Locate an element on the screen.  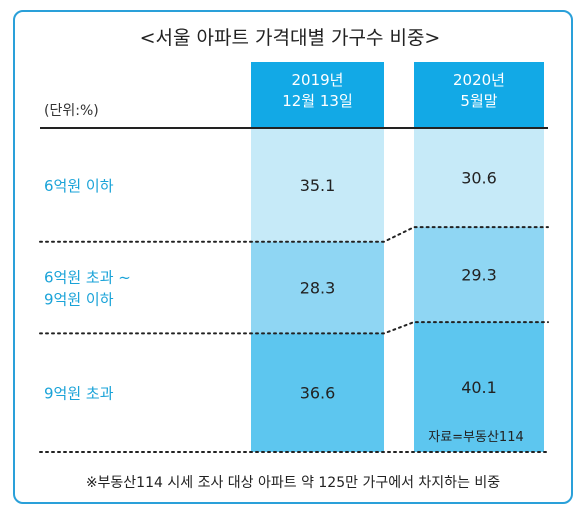
value-label: 30.6 is located at coordinates (479, 178).